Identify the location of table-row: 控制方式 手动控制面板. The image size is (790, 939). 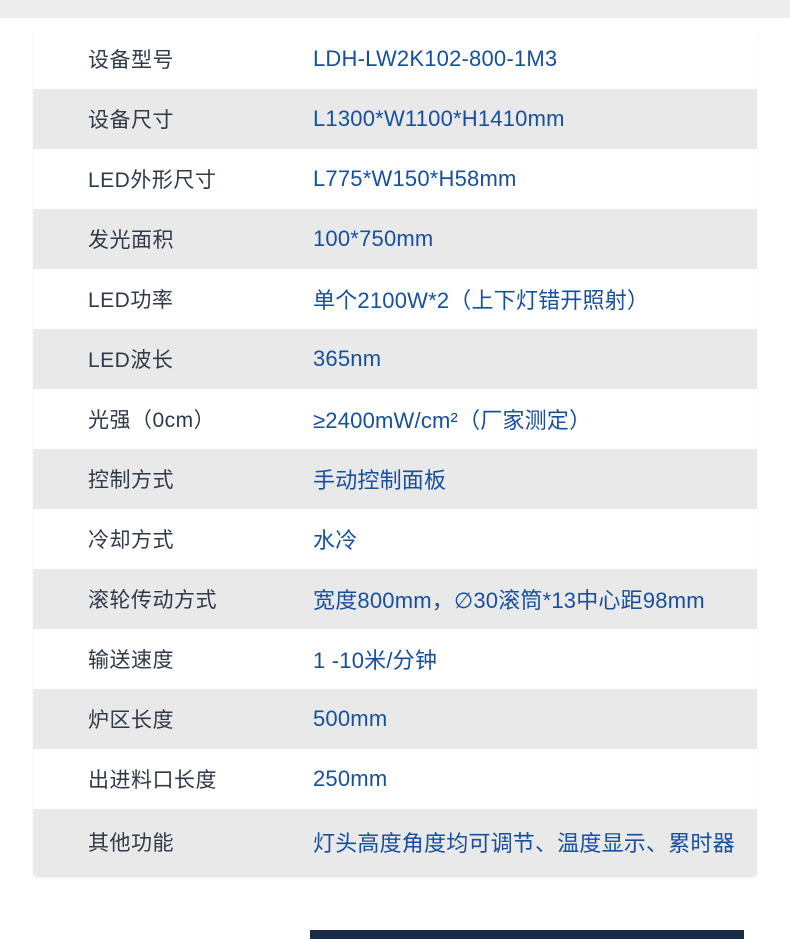
(395, 479).